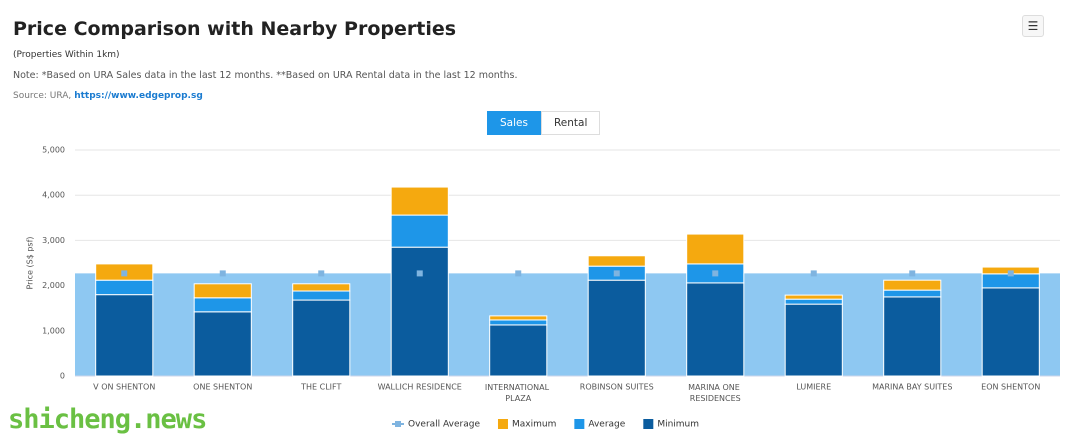 The width and height of the screenshot is (1080, 441). Describe the element at coordinates (138, 96) in the screenshot. I see `source-link: https://www.edgeprop.sg` at that location.